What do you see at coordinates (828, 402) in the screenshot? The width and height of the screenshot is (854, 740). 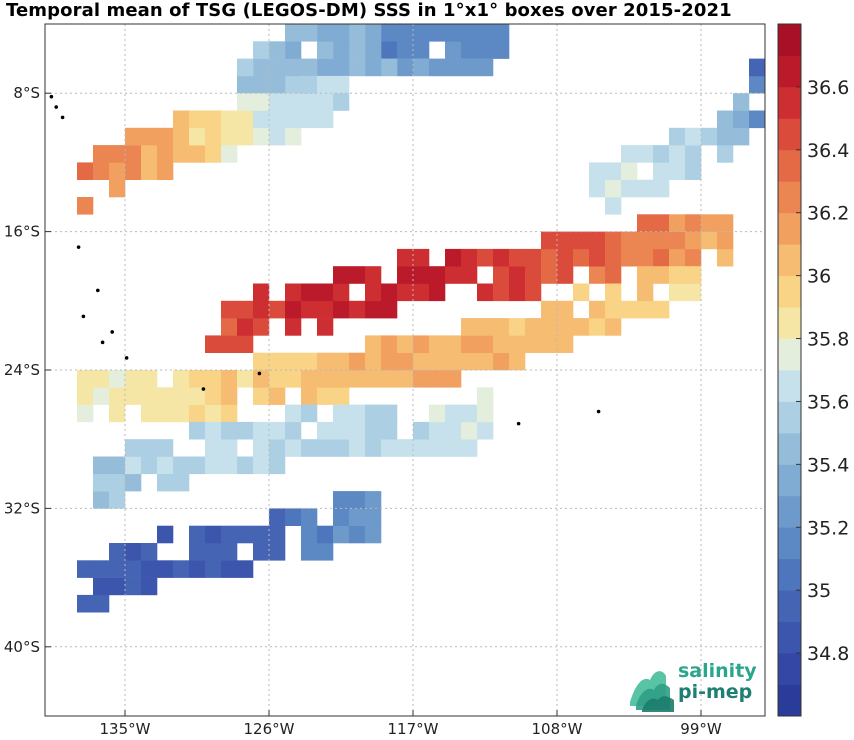 I see `colorbar-tick-label: 35.6` at bounding box center [828, 402].